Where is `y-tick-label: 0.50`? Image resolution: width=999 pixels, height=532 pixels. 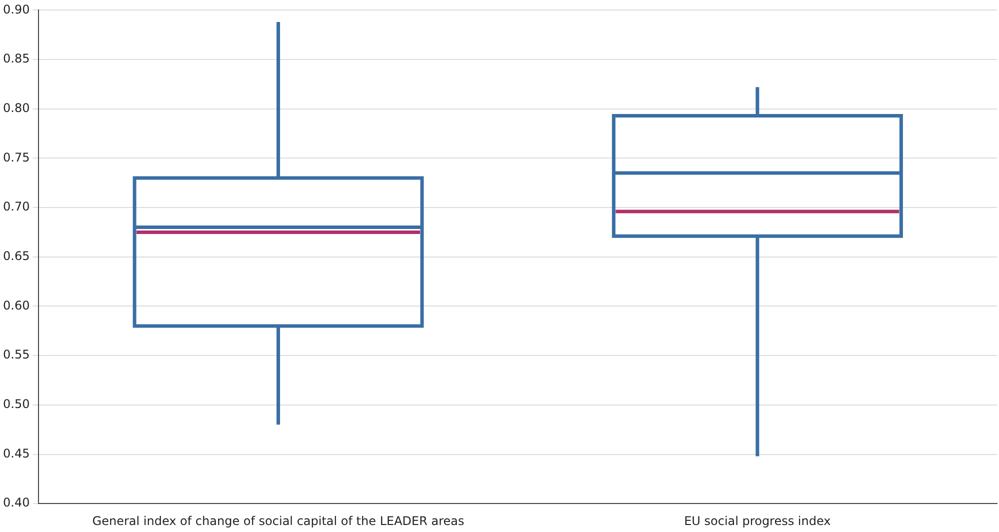
y-tick-label: 0.50 is located at coordinates (16, 404).